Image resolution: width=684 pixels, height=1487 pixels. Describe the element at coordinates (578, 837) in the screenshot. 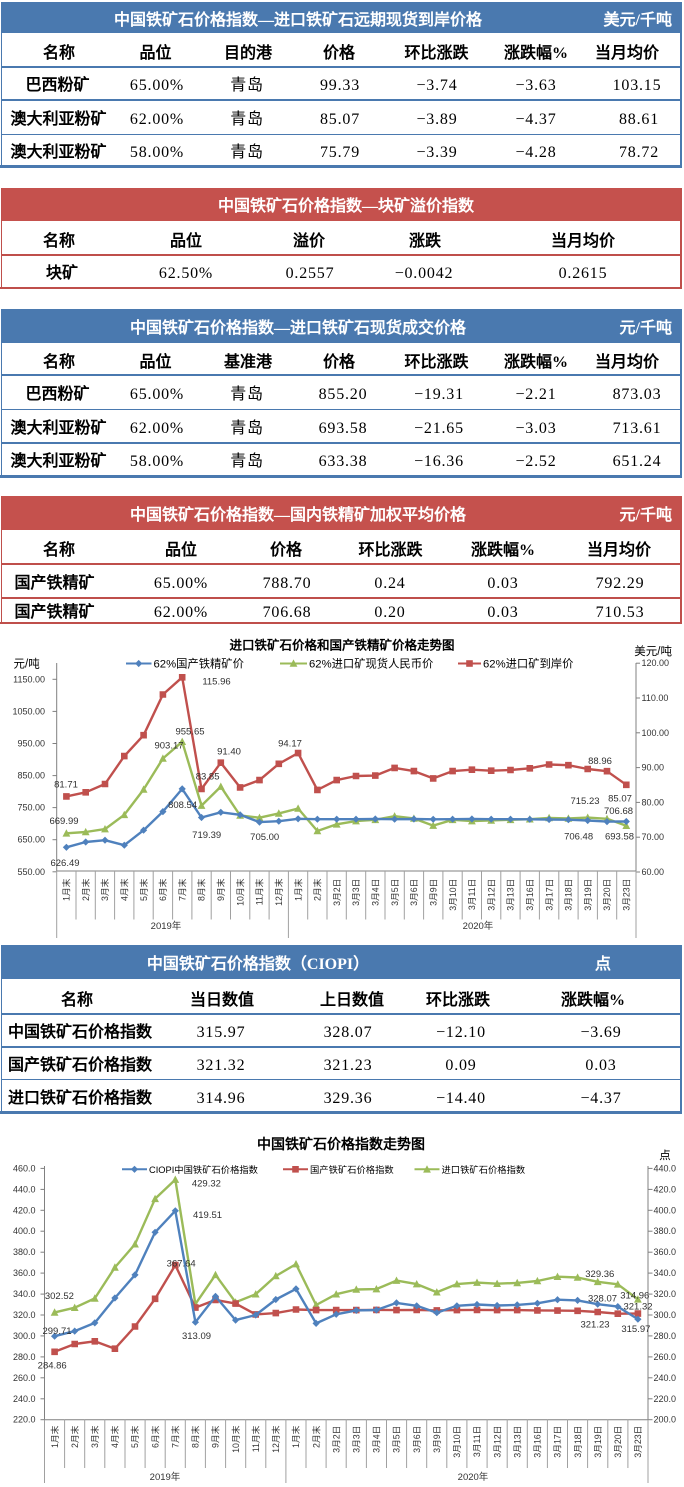

I see `svg-text: 706.48` at that location.